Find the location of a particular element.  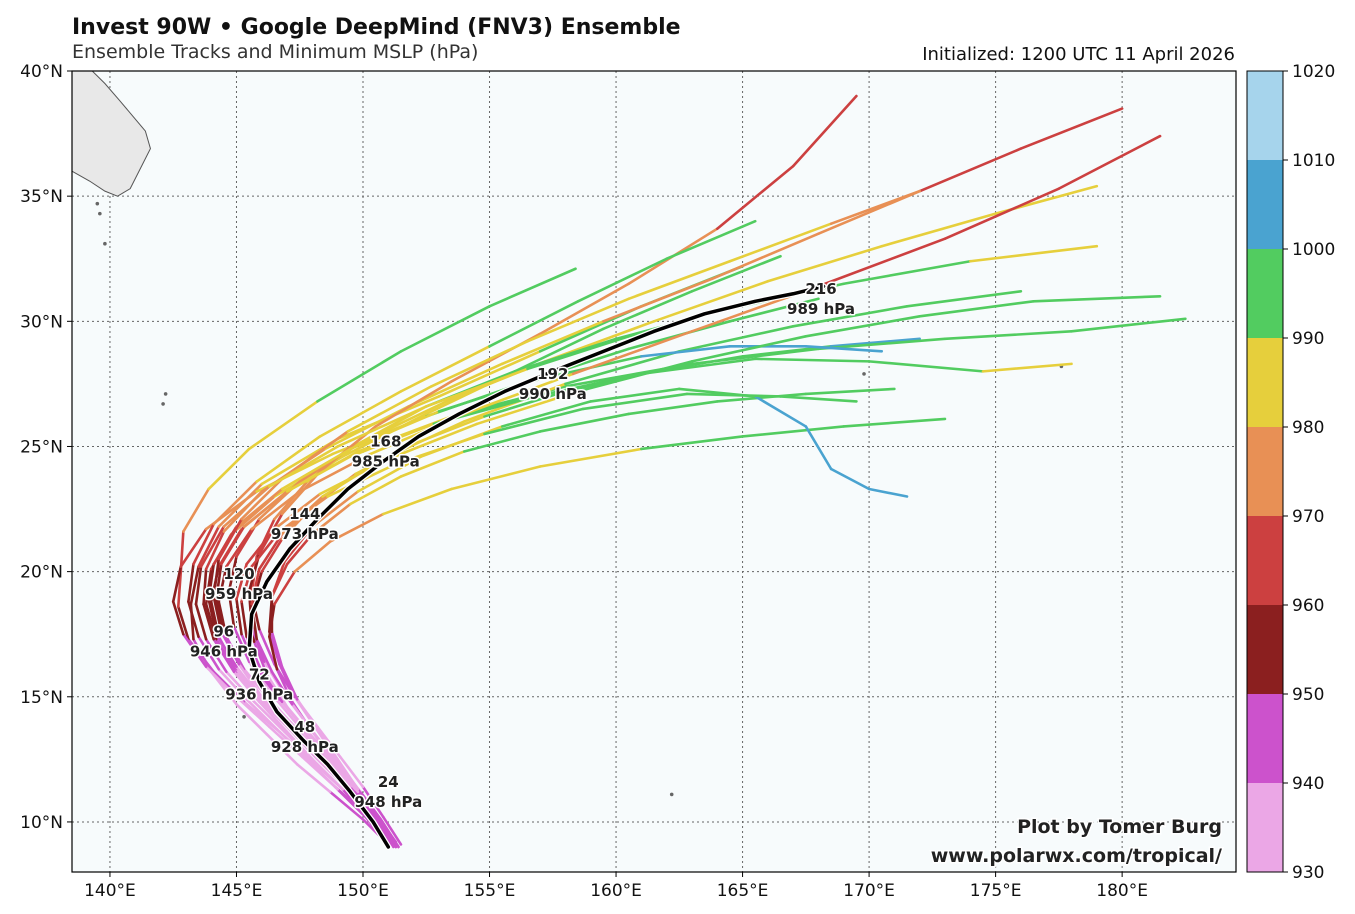

forecast-hour-label: 72 is located at coordinates (259, 674).